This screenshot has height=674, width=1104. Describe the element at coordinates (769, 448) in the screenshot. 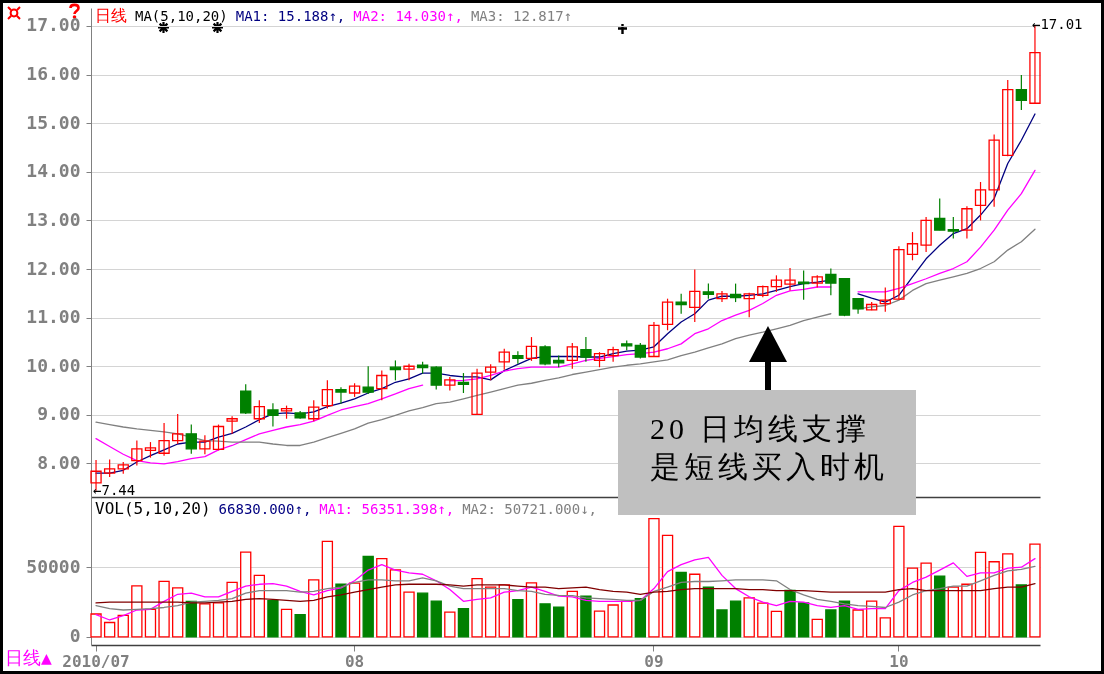

I see `annotation: 20 日均线支撑是短线买入时机` at that location.